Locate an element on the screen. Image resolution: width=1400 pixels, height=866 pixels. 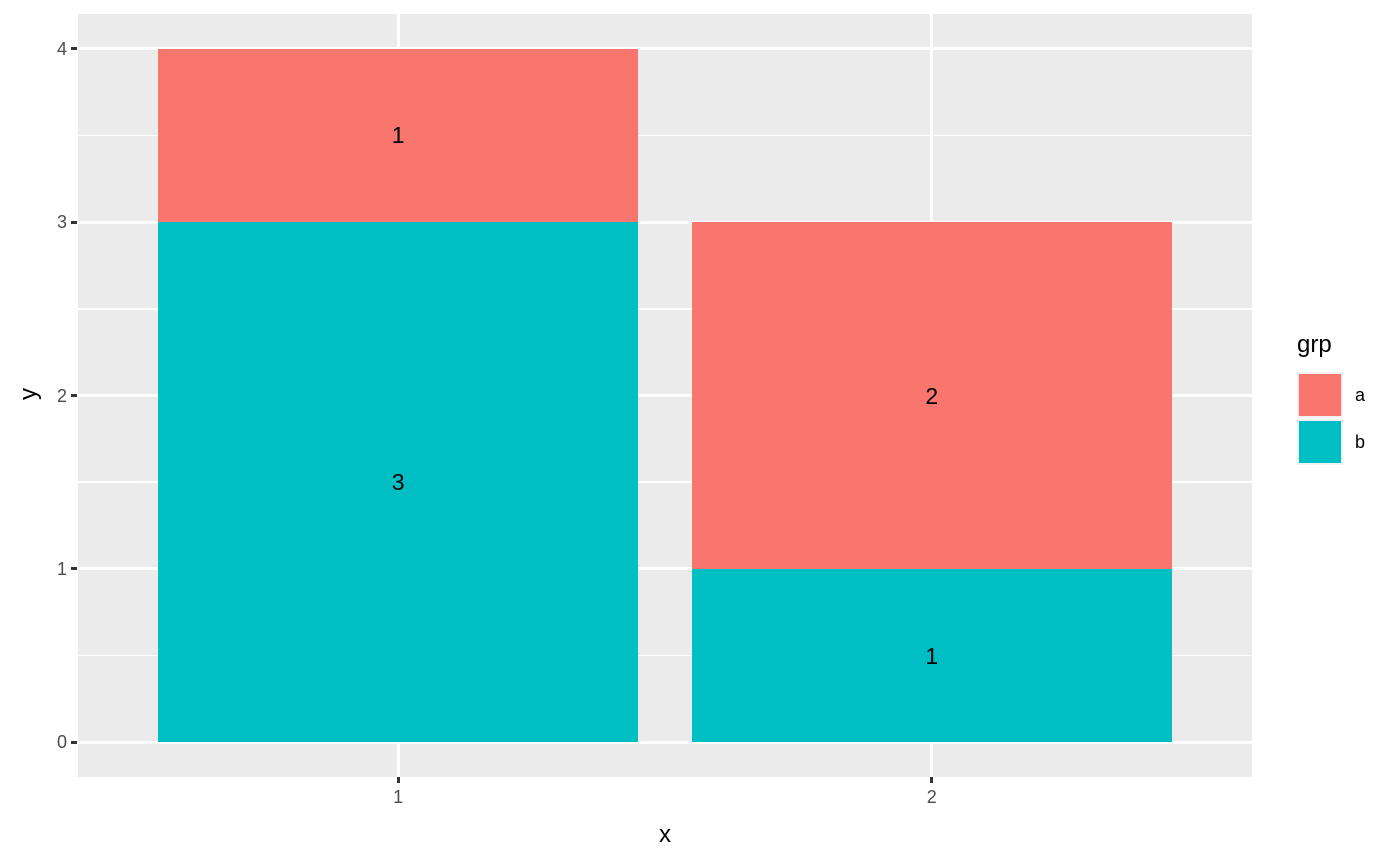
legend-label-b: b is located at coordinates (1360, 442).